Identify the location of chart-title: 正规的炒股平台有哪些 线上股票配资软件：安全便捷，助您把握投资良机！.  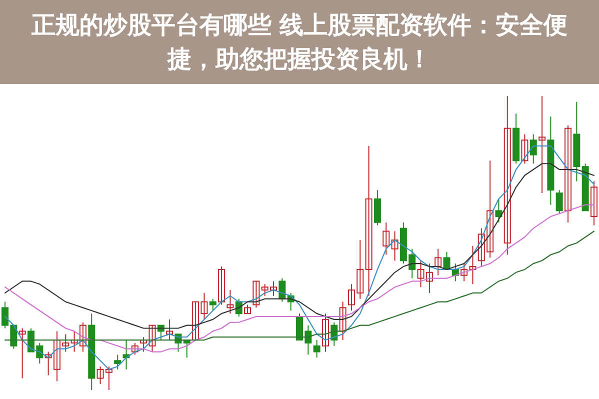
(299, 42).